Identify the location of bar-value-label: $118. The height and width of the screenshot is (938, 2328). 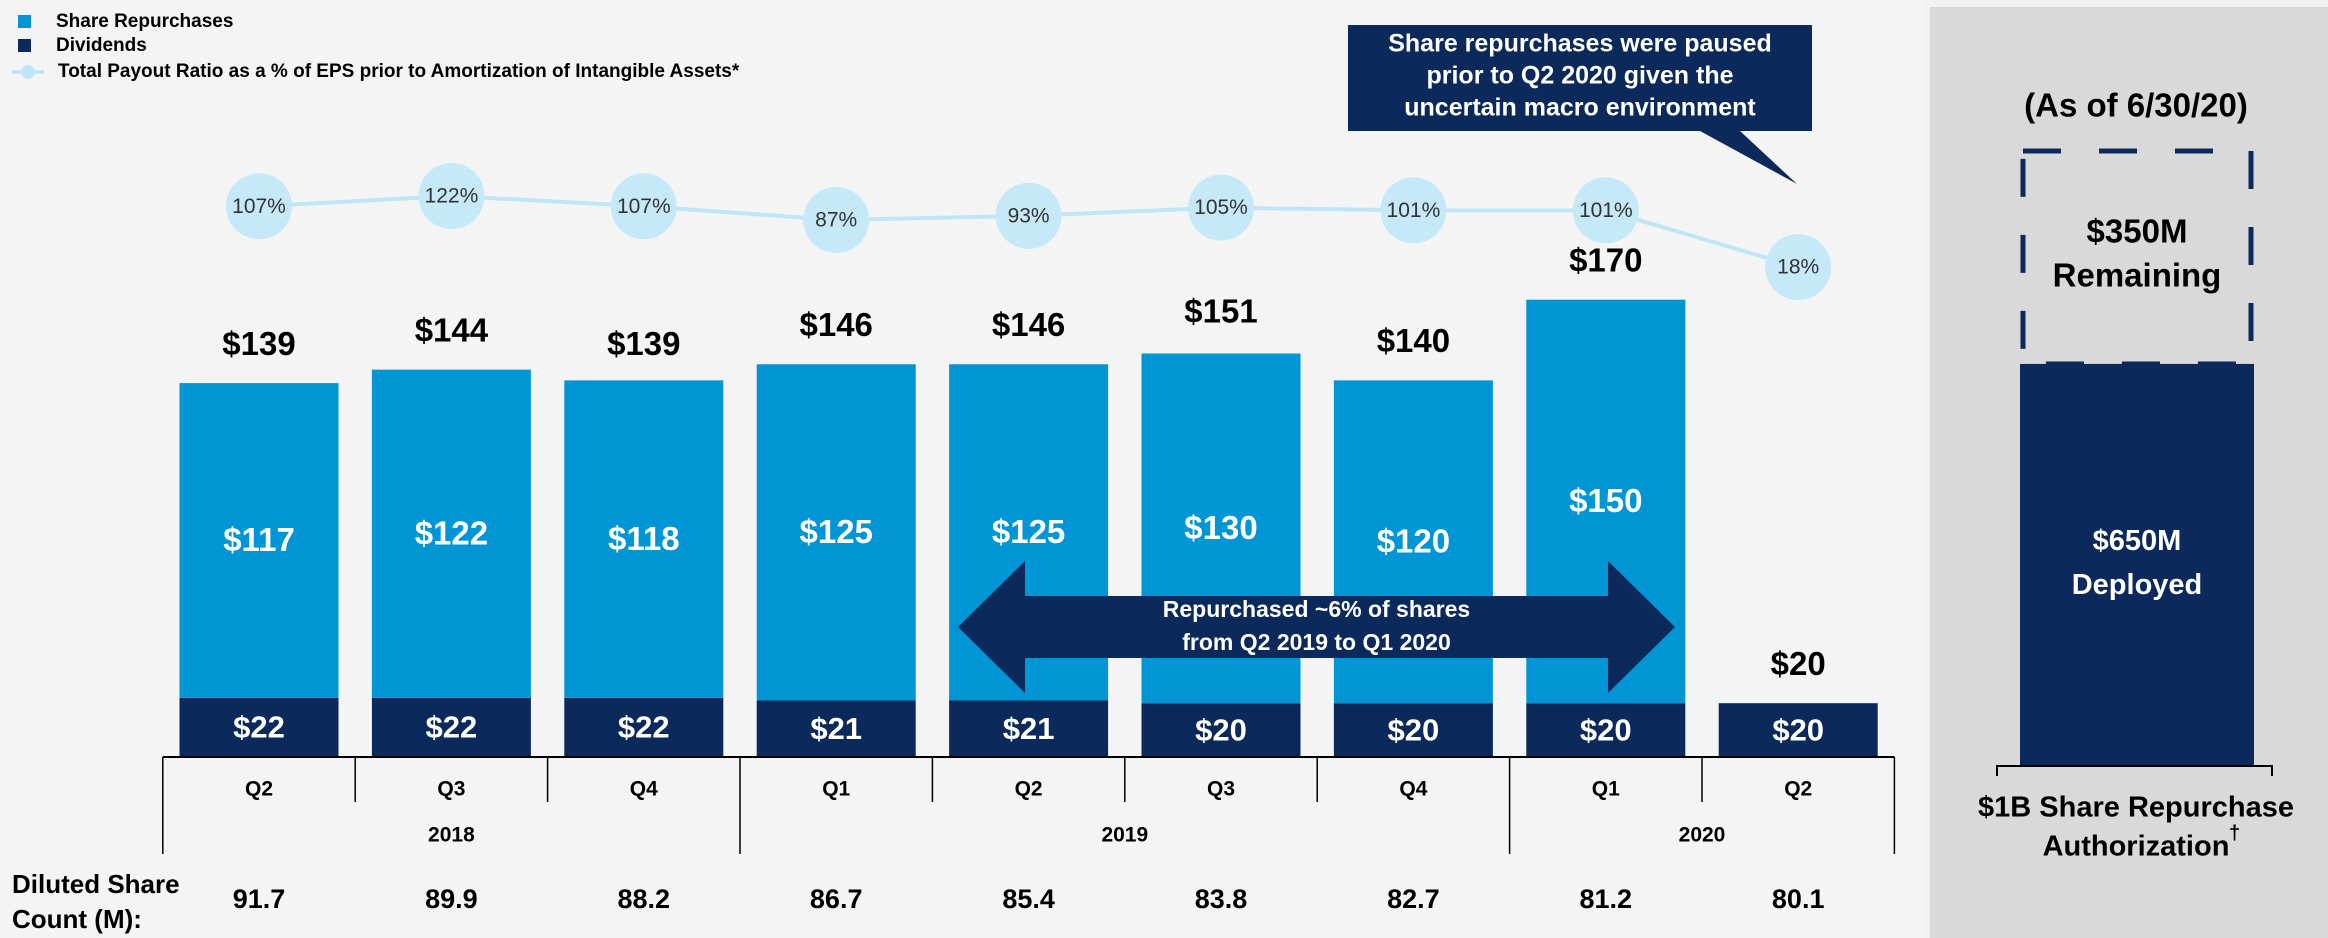
(644, 538).